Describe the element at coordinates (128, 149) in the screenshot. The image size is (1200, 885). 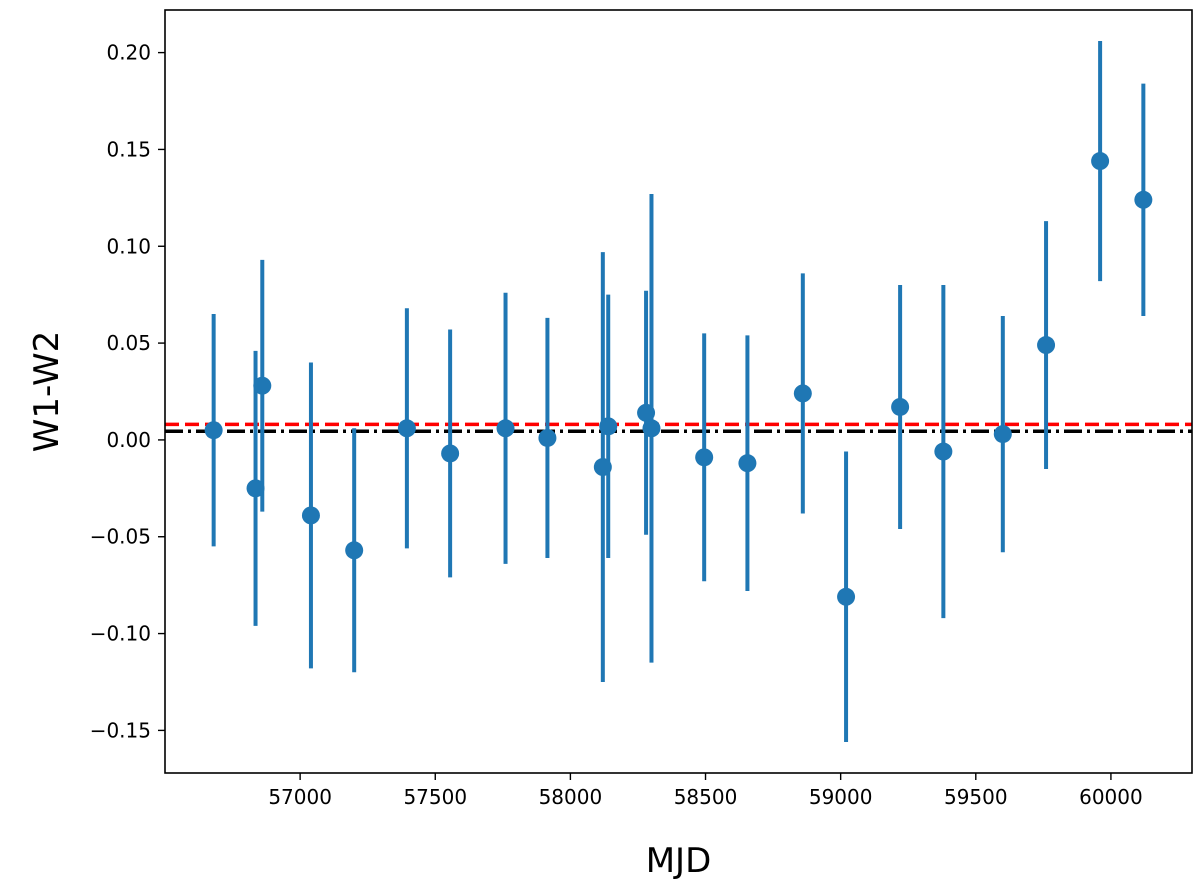
I see `y-tick-label: 0.15` at that location.